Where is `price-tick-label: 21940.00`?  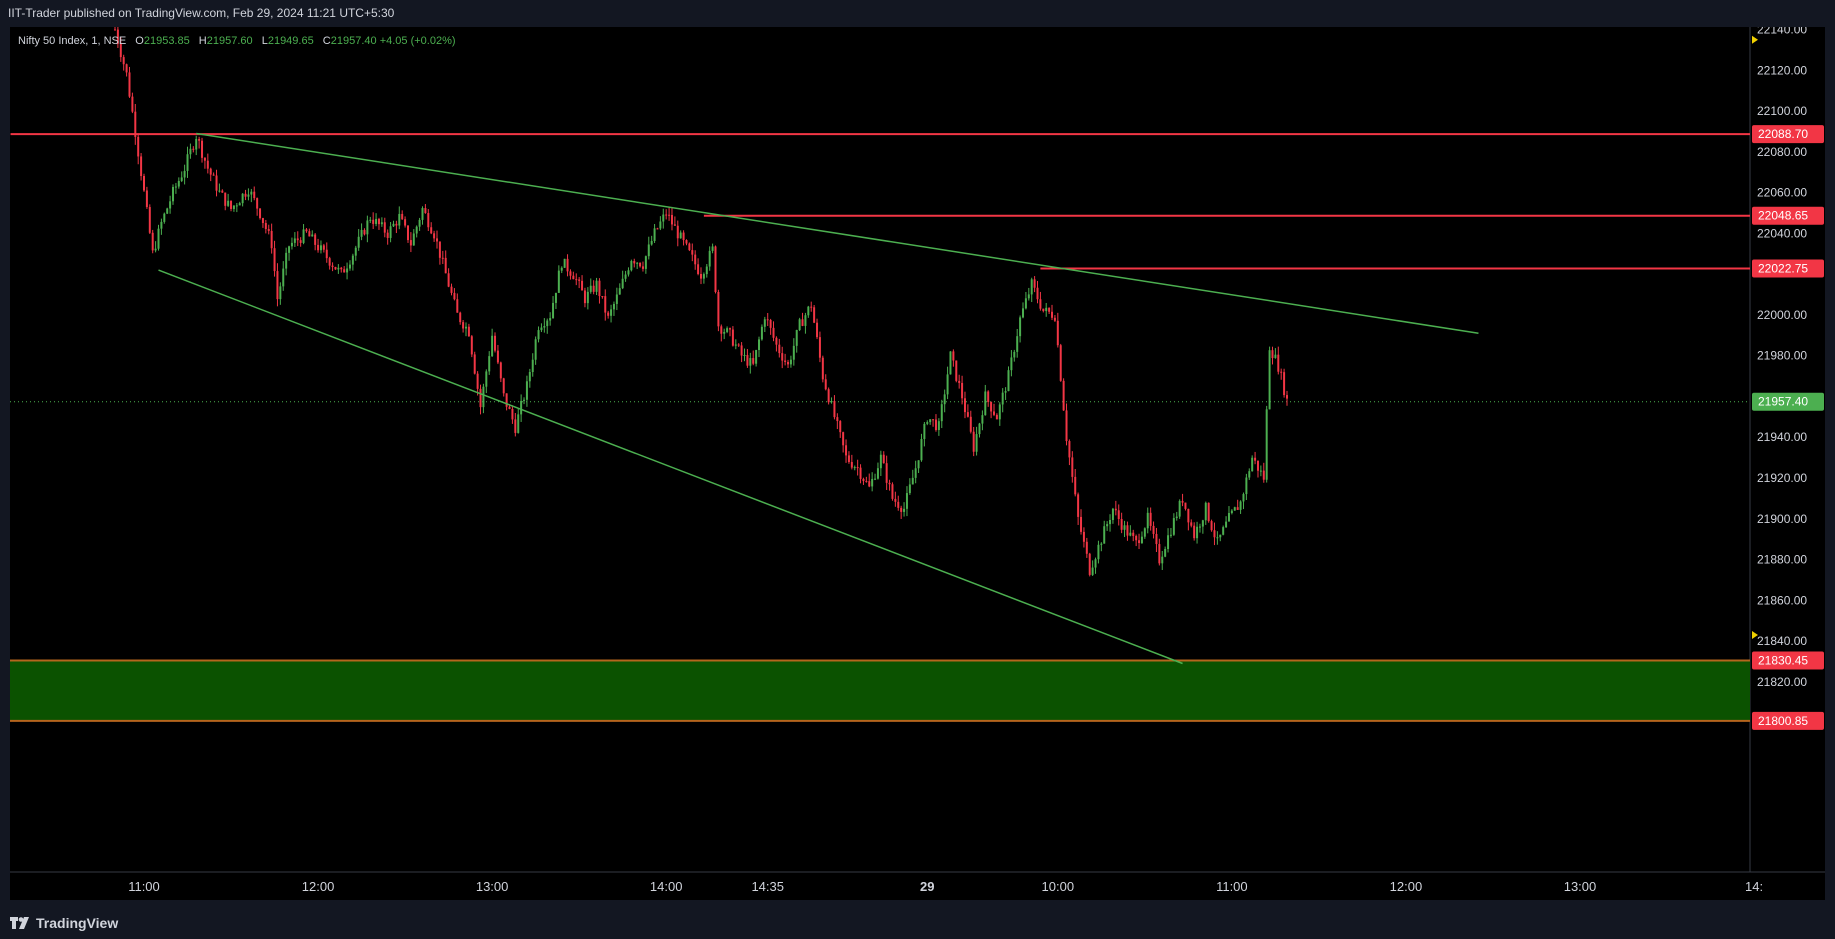 price-tick-label: 21940.00 is located at coordinates (1782, 437).